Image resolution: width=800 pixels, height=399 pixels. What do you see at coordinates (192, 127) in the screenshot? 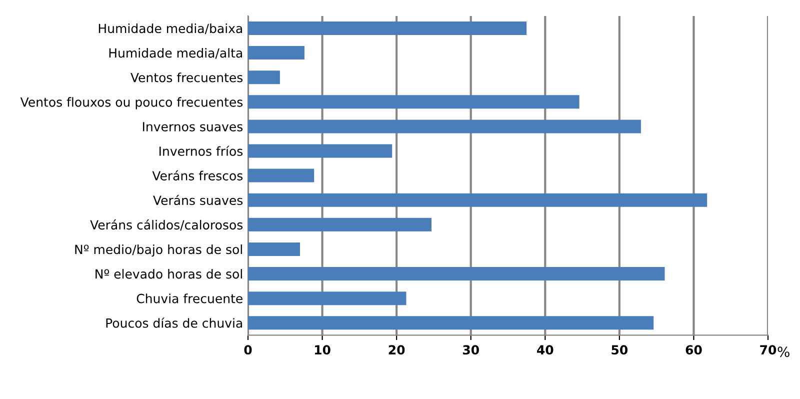
I see `y-tick-label: Invernos suaves` at bounding box center [192, 127].